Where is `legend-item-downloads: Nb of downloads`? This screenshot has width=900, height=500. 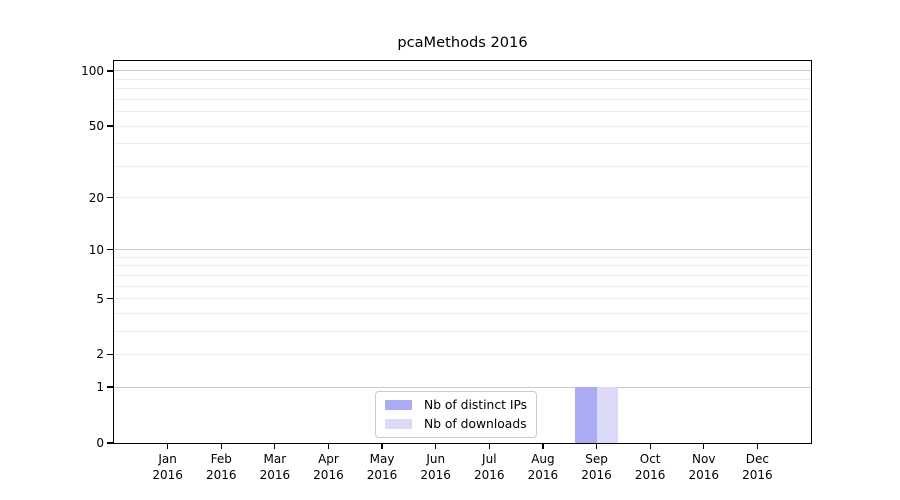 legend-item-downloads: Nb of downloads is located at coordinates (456, 424).